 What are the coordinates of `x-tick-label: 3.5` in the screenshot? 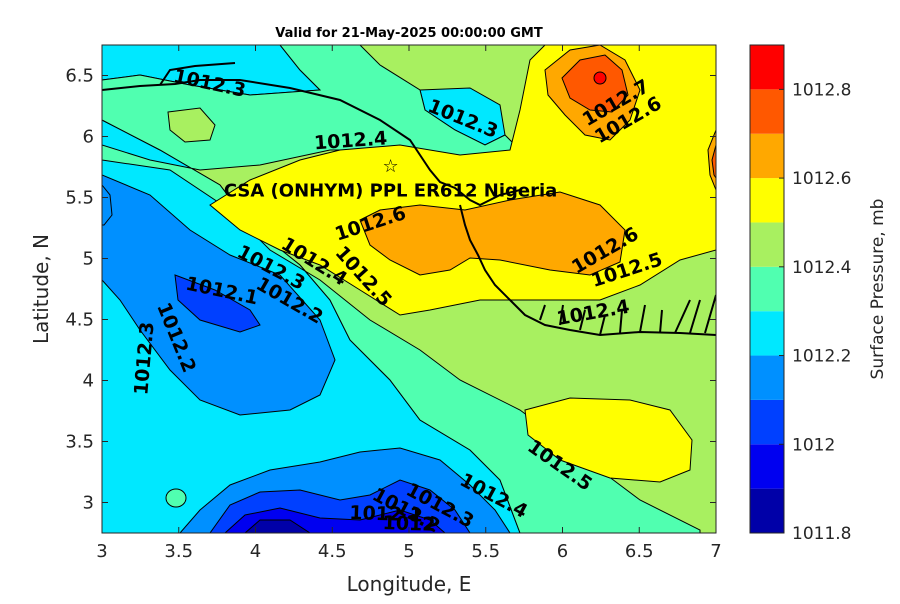 It's located at (178, 551).